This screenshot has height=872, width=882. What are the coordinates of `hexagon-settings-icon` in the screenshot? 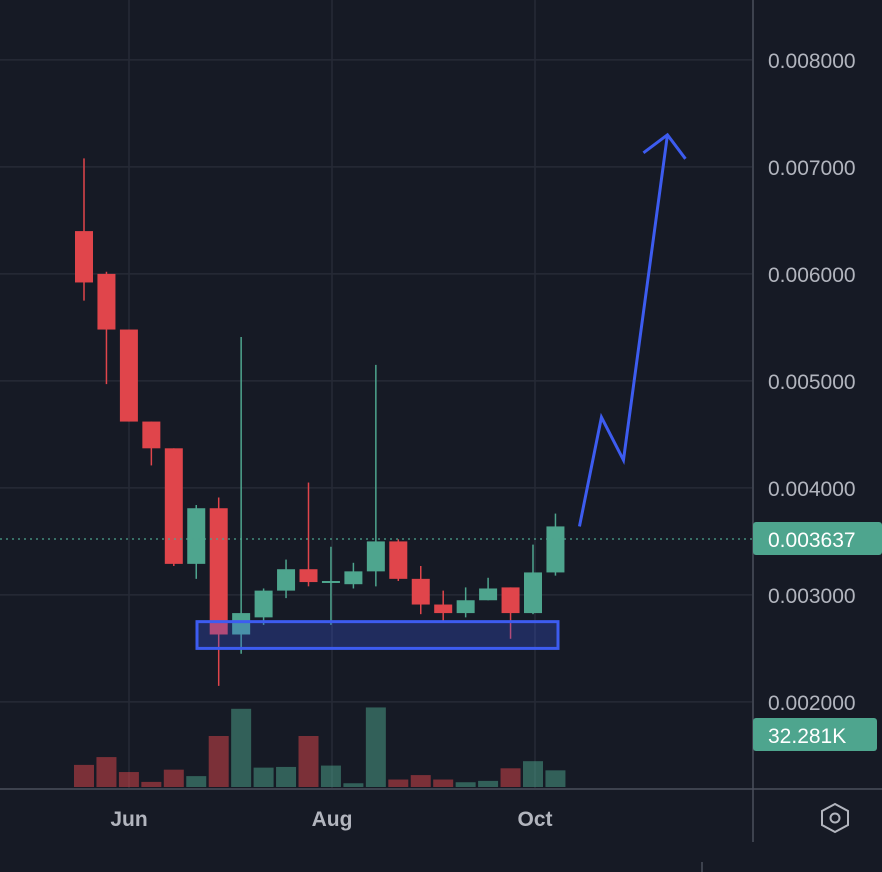 It's located at (835, 818).